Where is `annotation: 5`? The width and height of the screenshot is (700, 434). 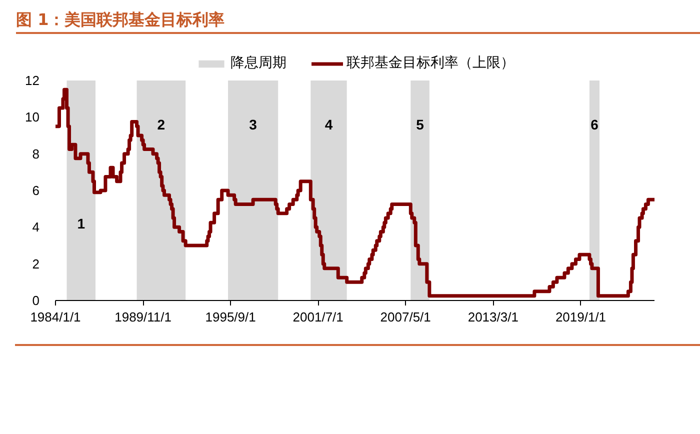
annotation: 5 is located at coordinates (420, 124).